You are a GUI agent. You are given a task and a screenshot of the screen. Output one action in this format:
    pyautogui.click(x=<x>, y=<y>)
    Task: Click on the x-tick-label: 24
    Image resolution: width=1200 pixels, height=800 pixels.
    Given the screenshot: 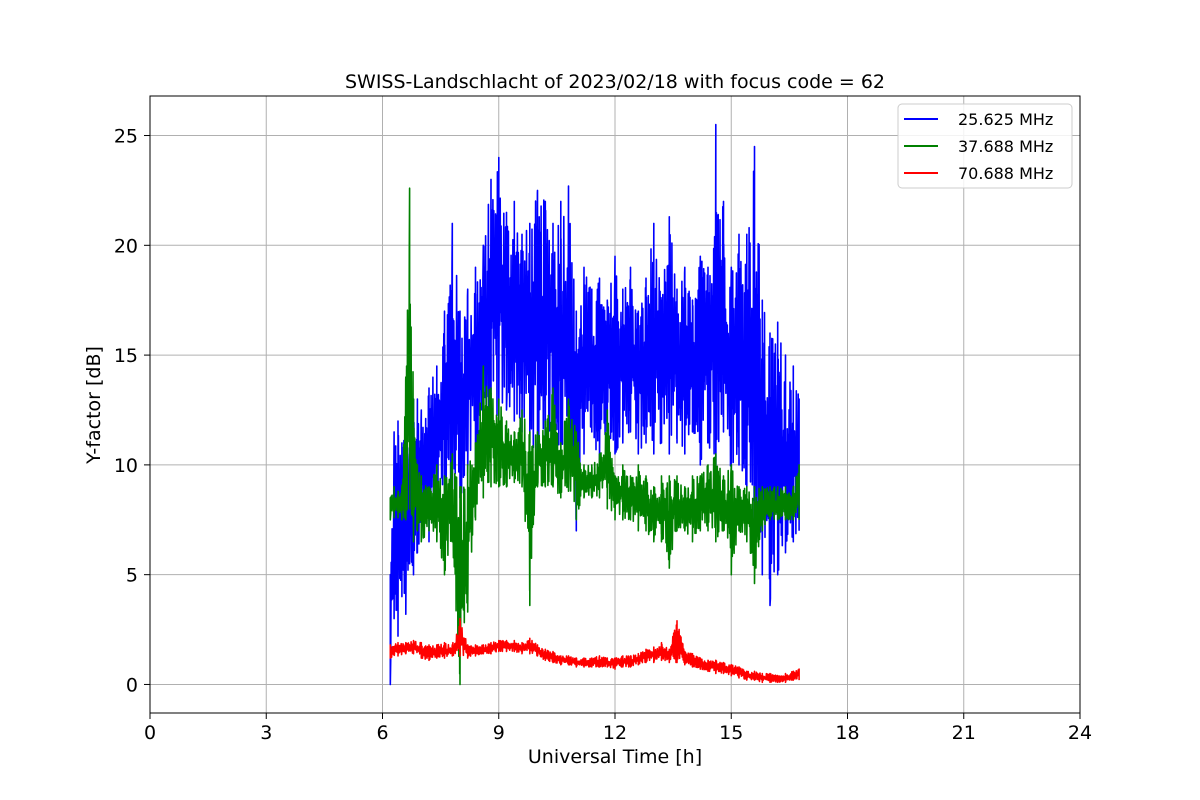 What is the action you would take?
    pyautogui.click(x=1080, y=733)
    